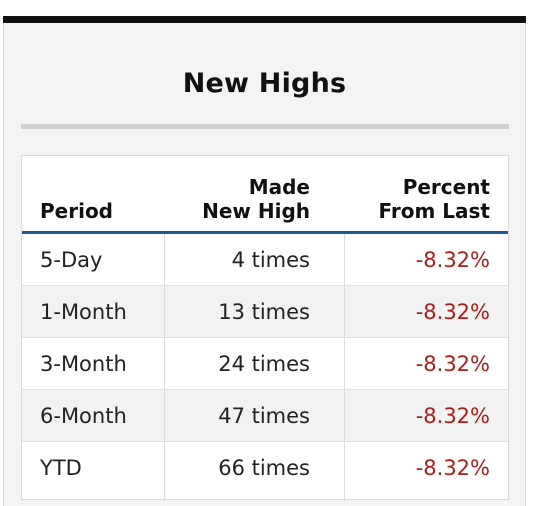  I want to click on cell-made-new-high: 13 times, so click(264, 312).